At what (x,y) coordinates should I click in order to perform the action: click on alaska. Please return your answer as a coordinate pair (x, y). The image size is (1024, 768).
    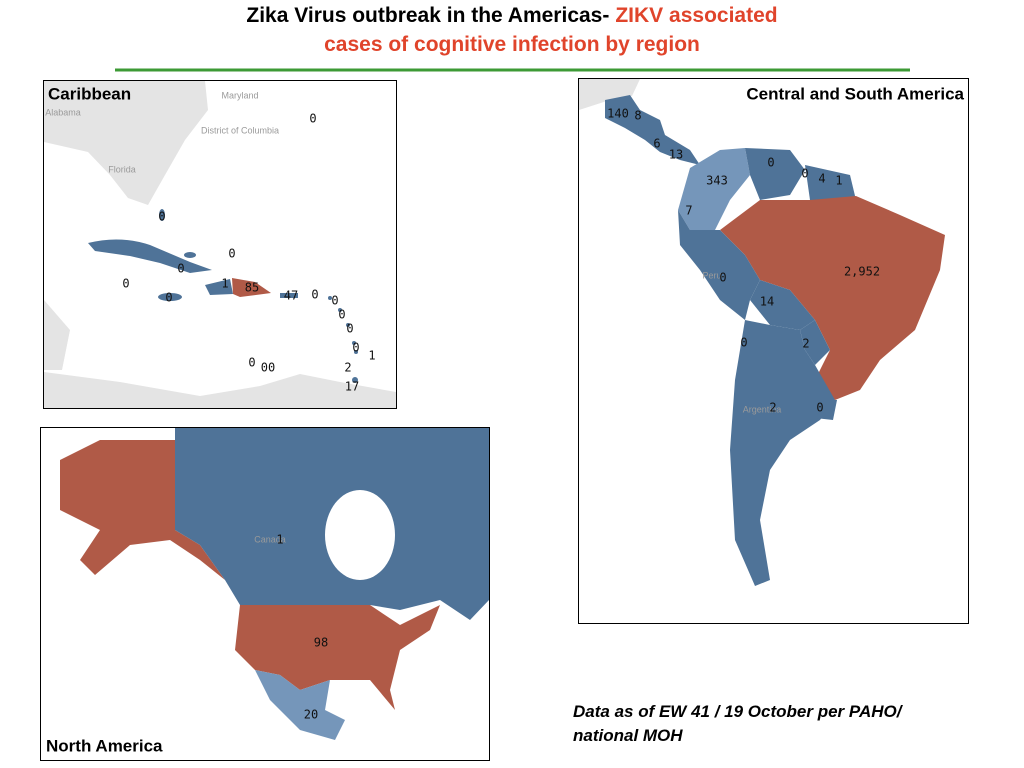
    Looking at the image, I should click on (142, 510).